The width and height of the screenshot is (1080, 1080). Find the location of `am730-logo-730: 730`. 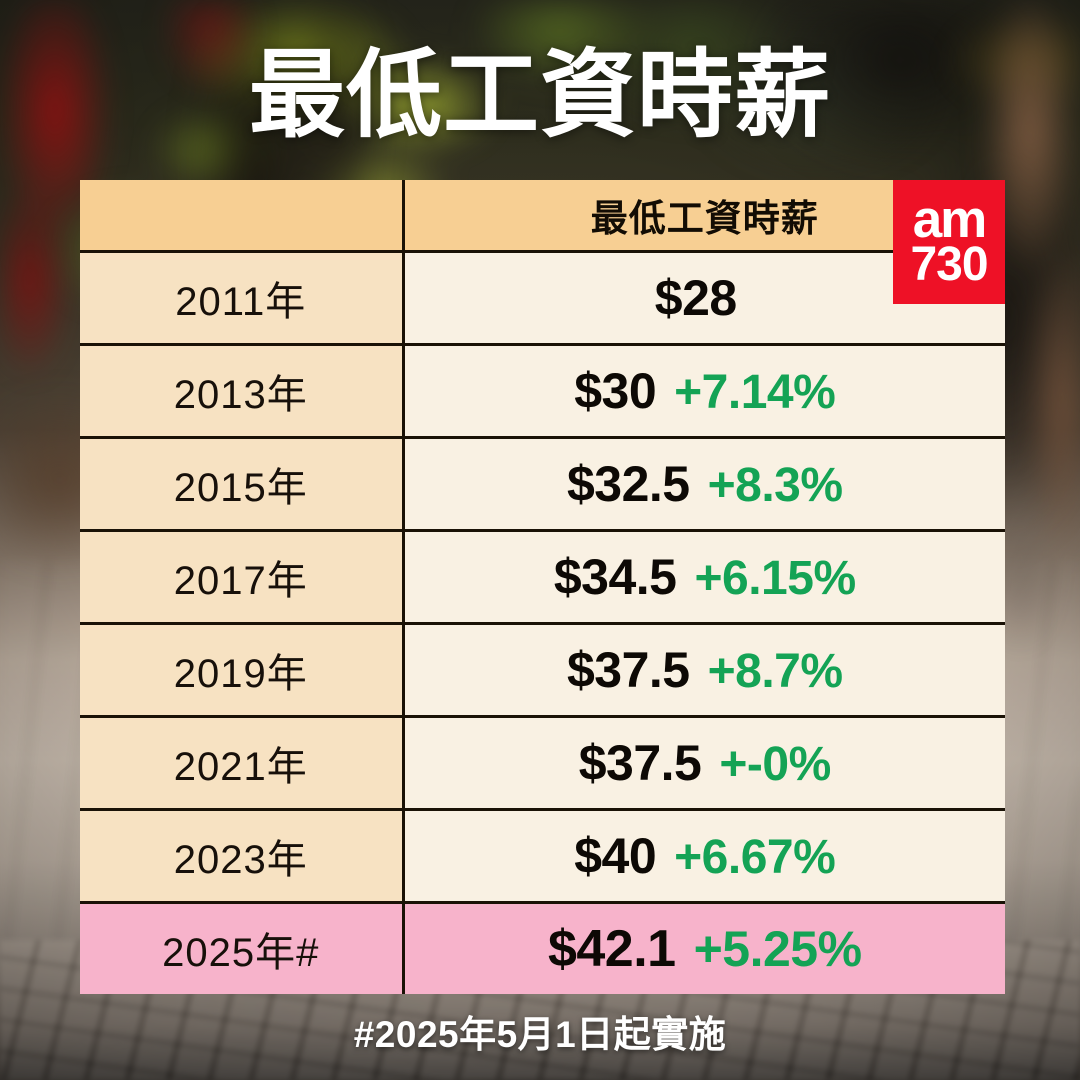

am730-logo-730: 730 is located at coordinates (949, 265).